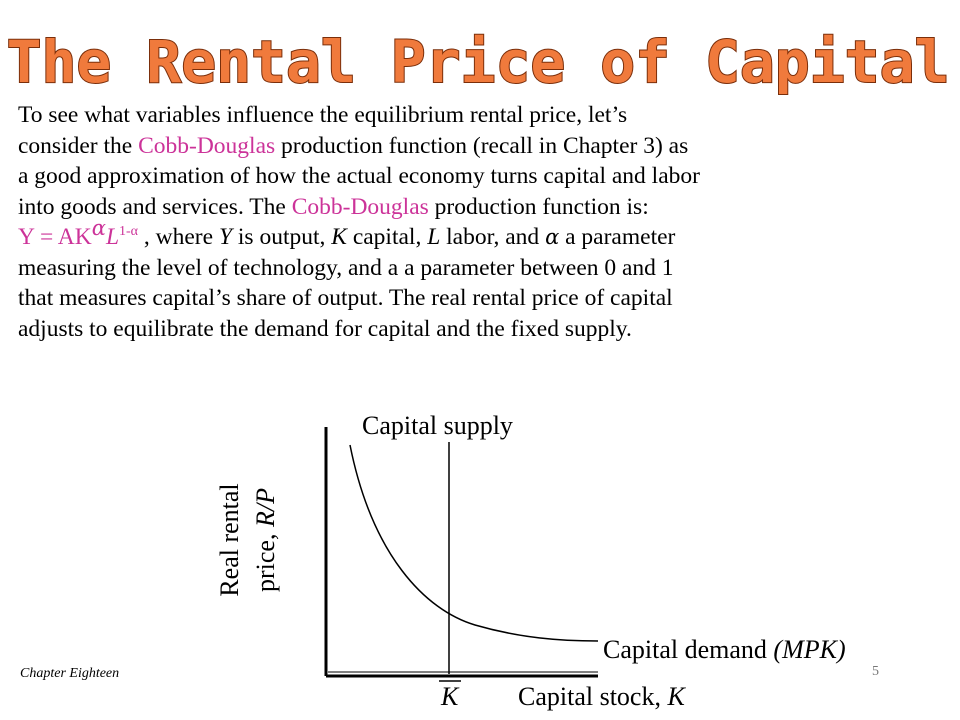 The width and height of the screenshot is (960, 720). I want to click on capital-demand-curve, so click(474, 543).